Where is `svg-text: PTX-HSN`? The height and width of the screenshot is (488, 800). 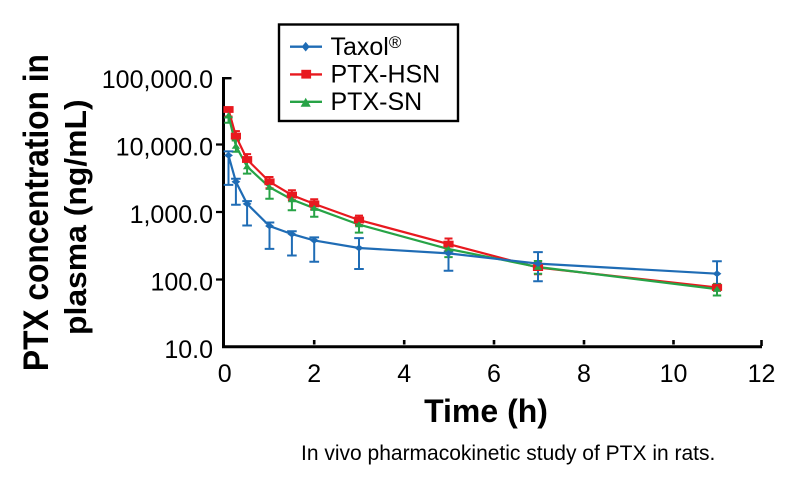
svg-text: PTX-HSN is located at coordinates (386, 75).